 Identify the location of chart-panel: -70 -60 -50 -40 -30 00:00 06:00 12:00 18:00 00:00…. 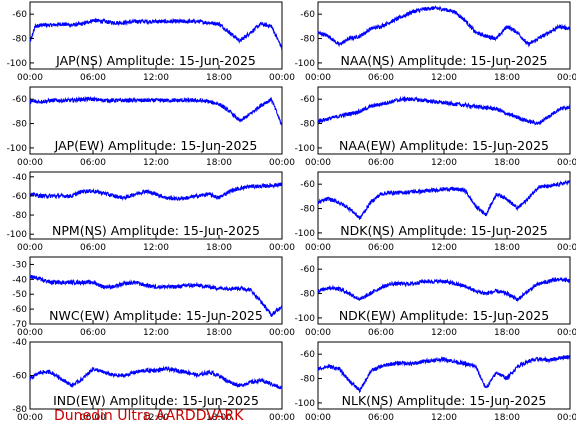
(153, 297).